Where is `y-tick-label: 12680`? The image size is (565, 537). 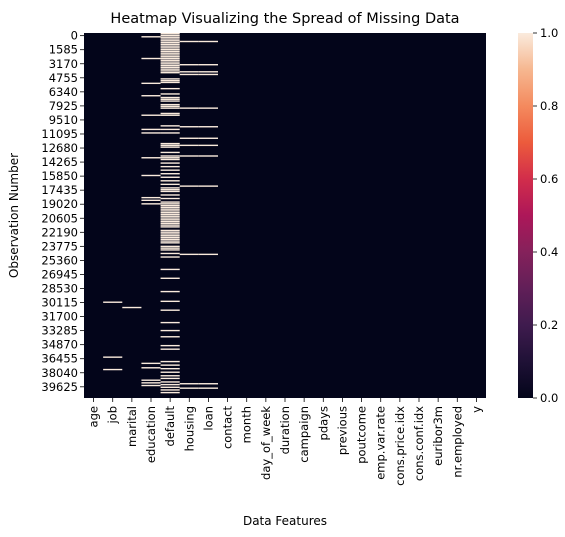
y-tick-label: 12680 is located at coordinates (59, 148).